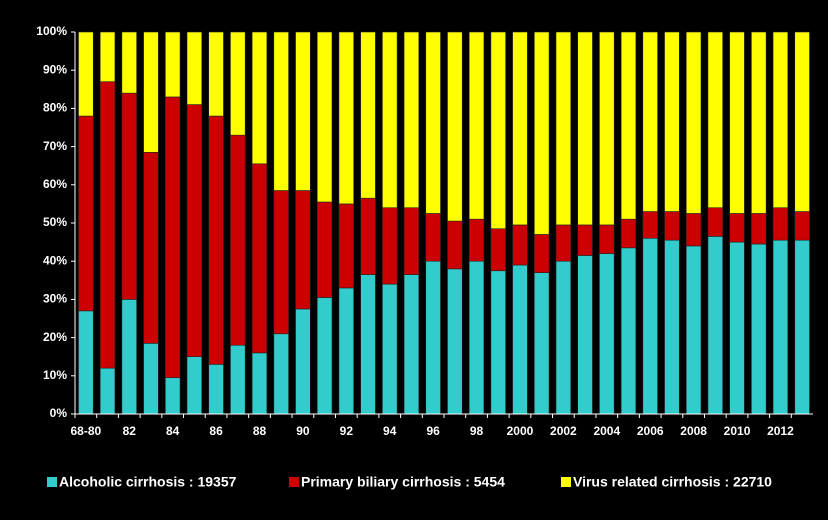 This screenshot has height=520, width=828. What do you see at coordinates (520, 431) in the screenshot?
I see `x-tick-label: 2000` at bounding box center [520, 431].